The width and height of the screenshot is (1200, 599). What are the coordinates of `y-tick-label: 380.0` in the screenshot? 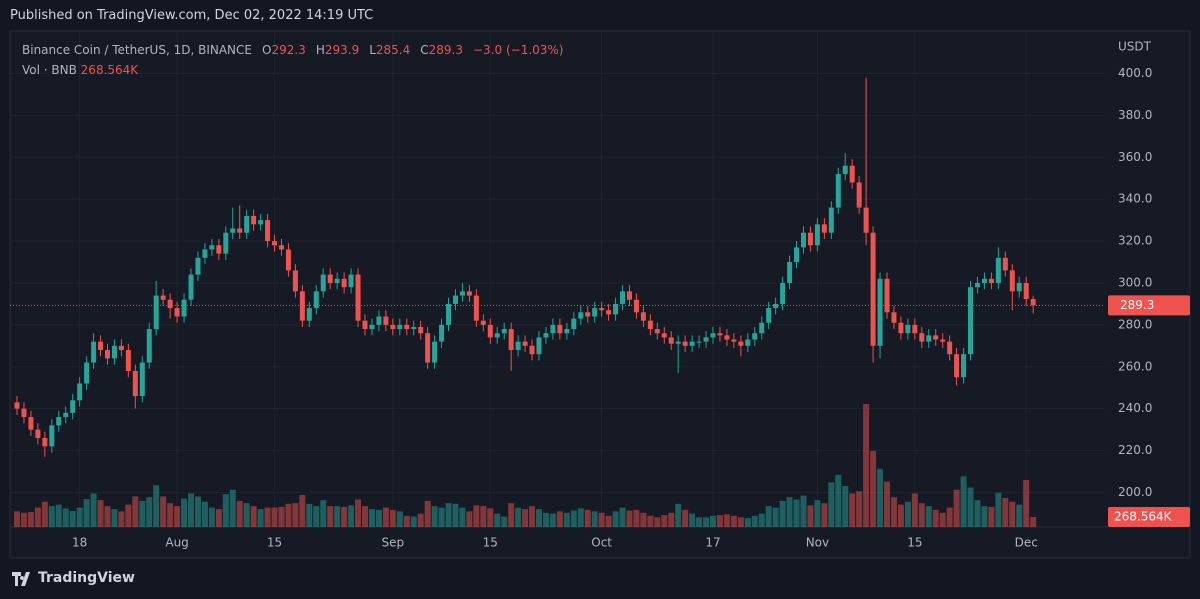 It's located at (1135, 115).